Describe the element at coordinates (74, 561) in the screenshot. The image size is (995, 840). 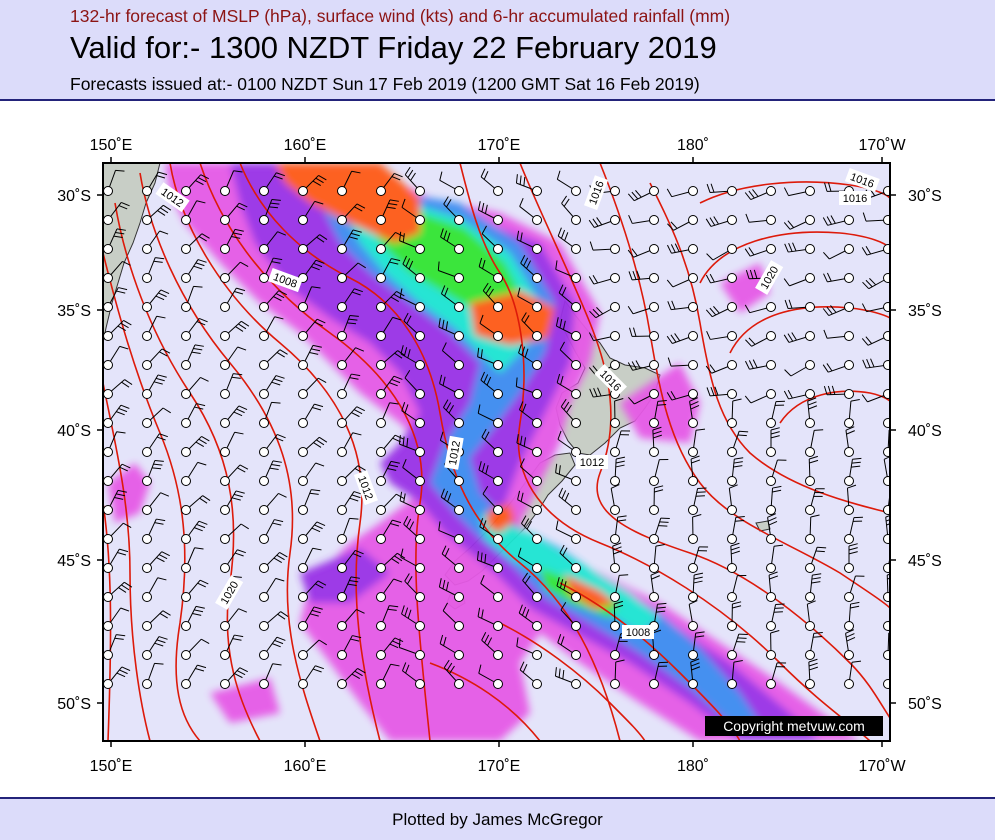
I see `lat-label-left-45s: 45˚S` at that location.